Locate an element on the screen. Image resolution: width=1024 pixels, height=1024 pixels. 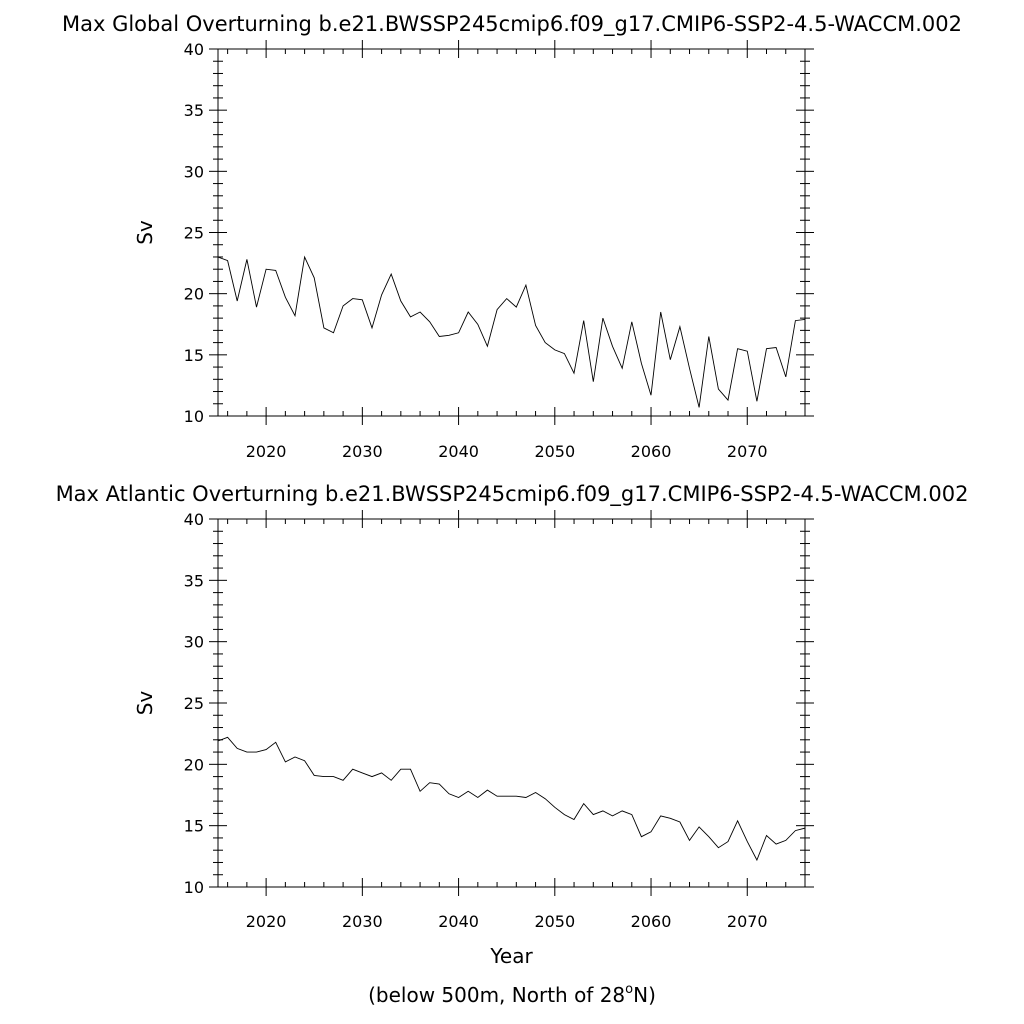
footnote-prefix: (below 500m, North of 28 is located at coordinates (496, 995).